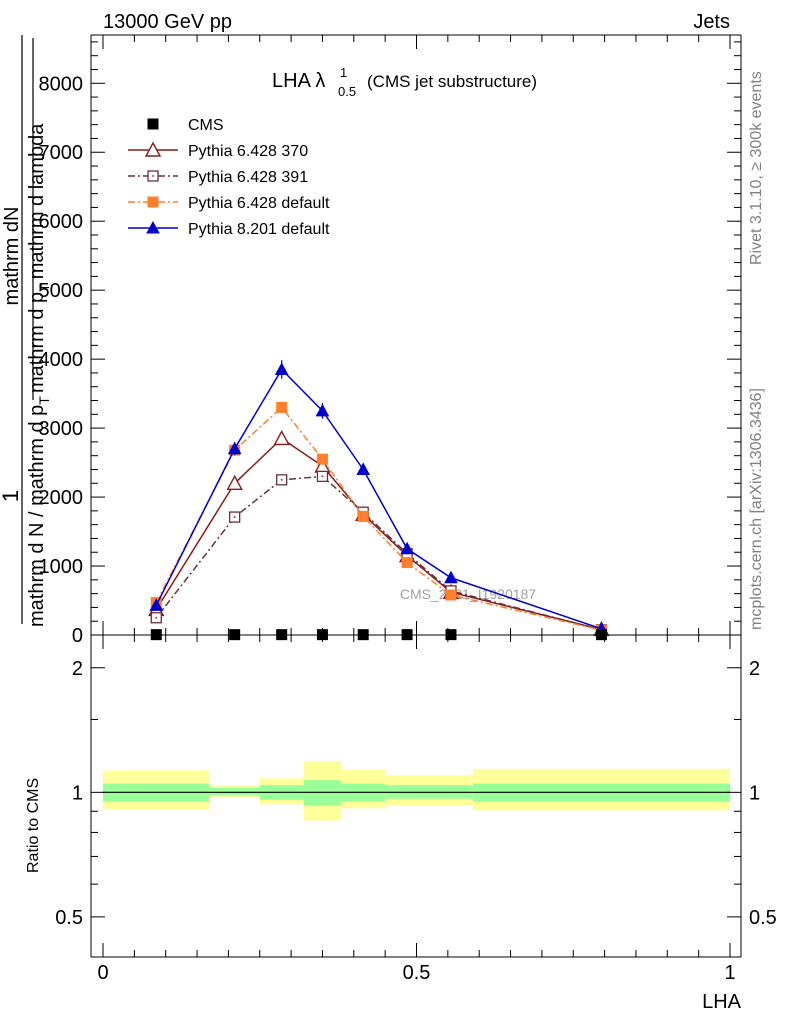  Describe the element at coordinates (259, 203) in the screenshot. I see `legend-label: Pythia 6.428 default` at that location.